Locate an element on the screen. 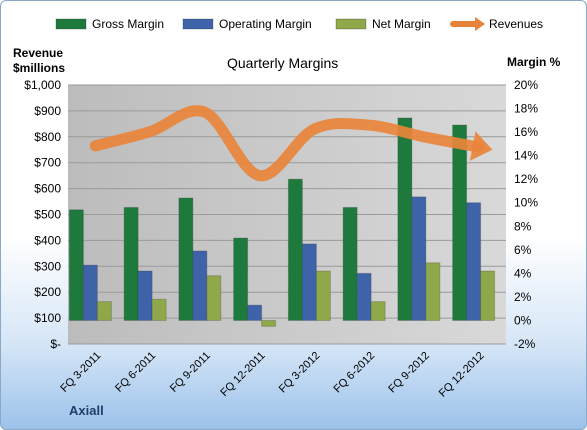 The image size is (587, 430). right-tick-label: 10% is located at coordinates (526, 203).